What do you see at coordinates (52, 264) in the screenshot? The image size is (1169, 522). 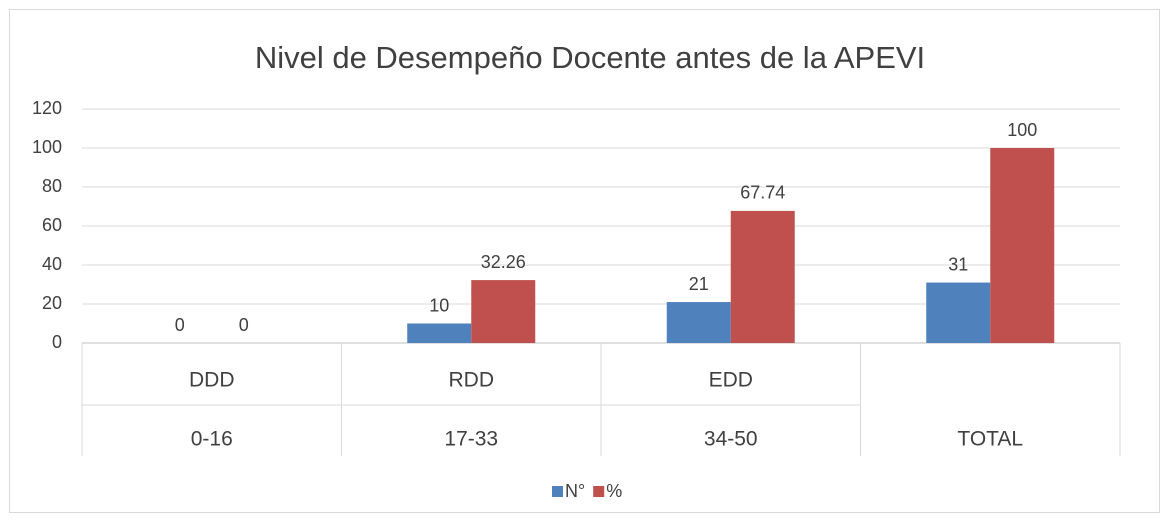 I see `y-tick-label: 40` at bounding box center [52, 264].